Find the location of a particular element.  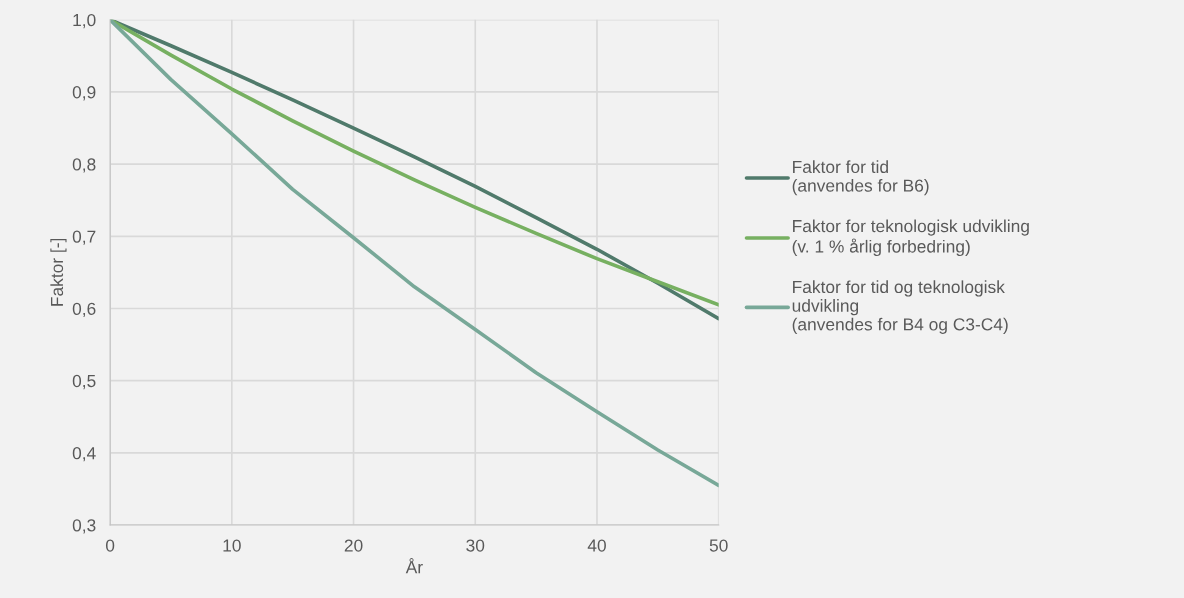

y-axis-title: Faktor [-] is located at coordinates (58, 272).